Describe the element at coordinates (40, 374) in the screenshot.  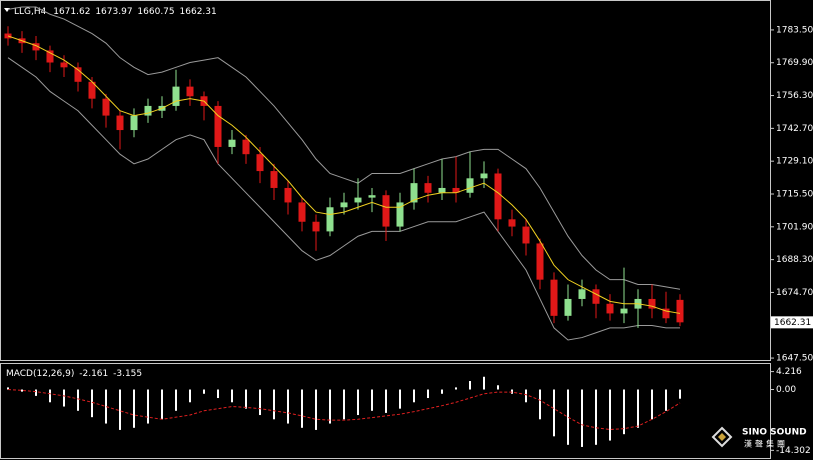
I see `macd-label: MACD(12,26,9)` at that location.